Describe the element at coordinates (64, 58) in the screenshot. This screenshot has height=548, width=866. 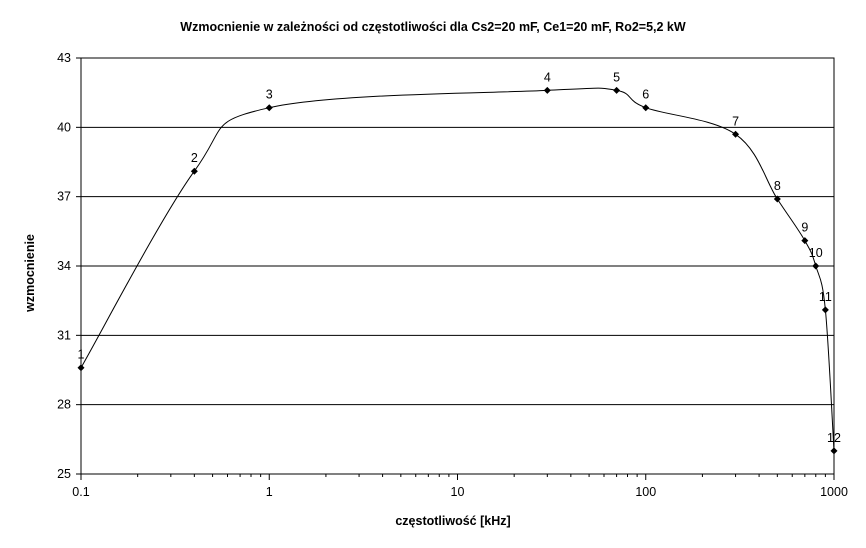
I see `y-tick-label: 43` at that location.